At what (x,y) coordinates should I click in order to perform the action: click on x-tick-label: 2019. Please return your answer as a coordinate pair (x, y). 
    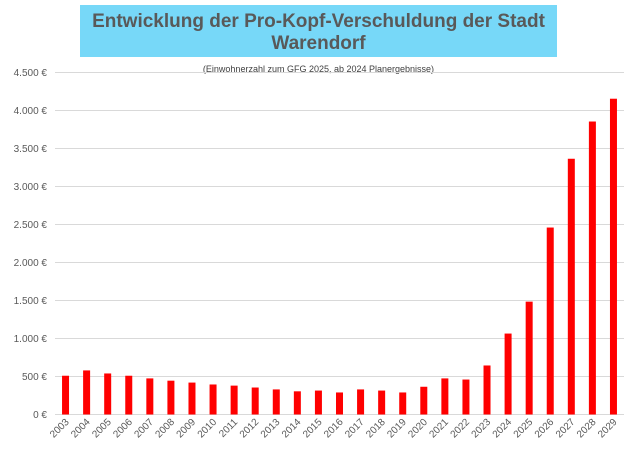
    Looking at the image, I should click on (397, 429).